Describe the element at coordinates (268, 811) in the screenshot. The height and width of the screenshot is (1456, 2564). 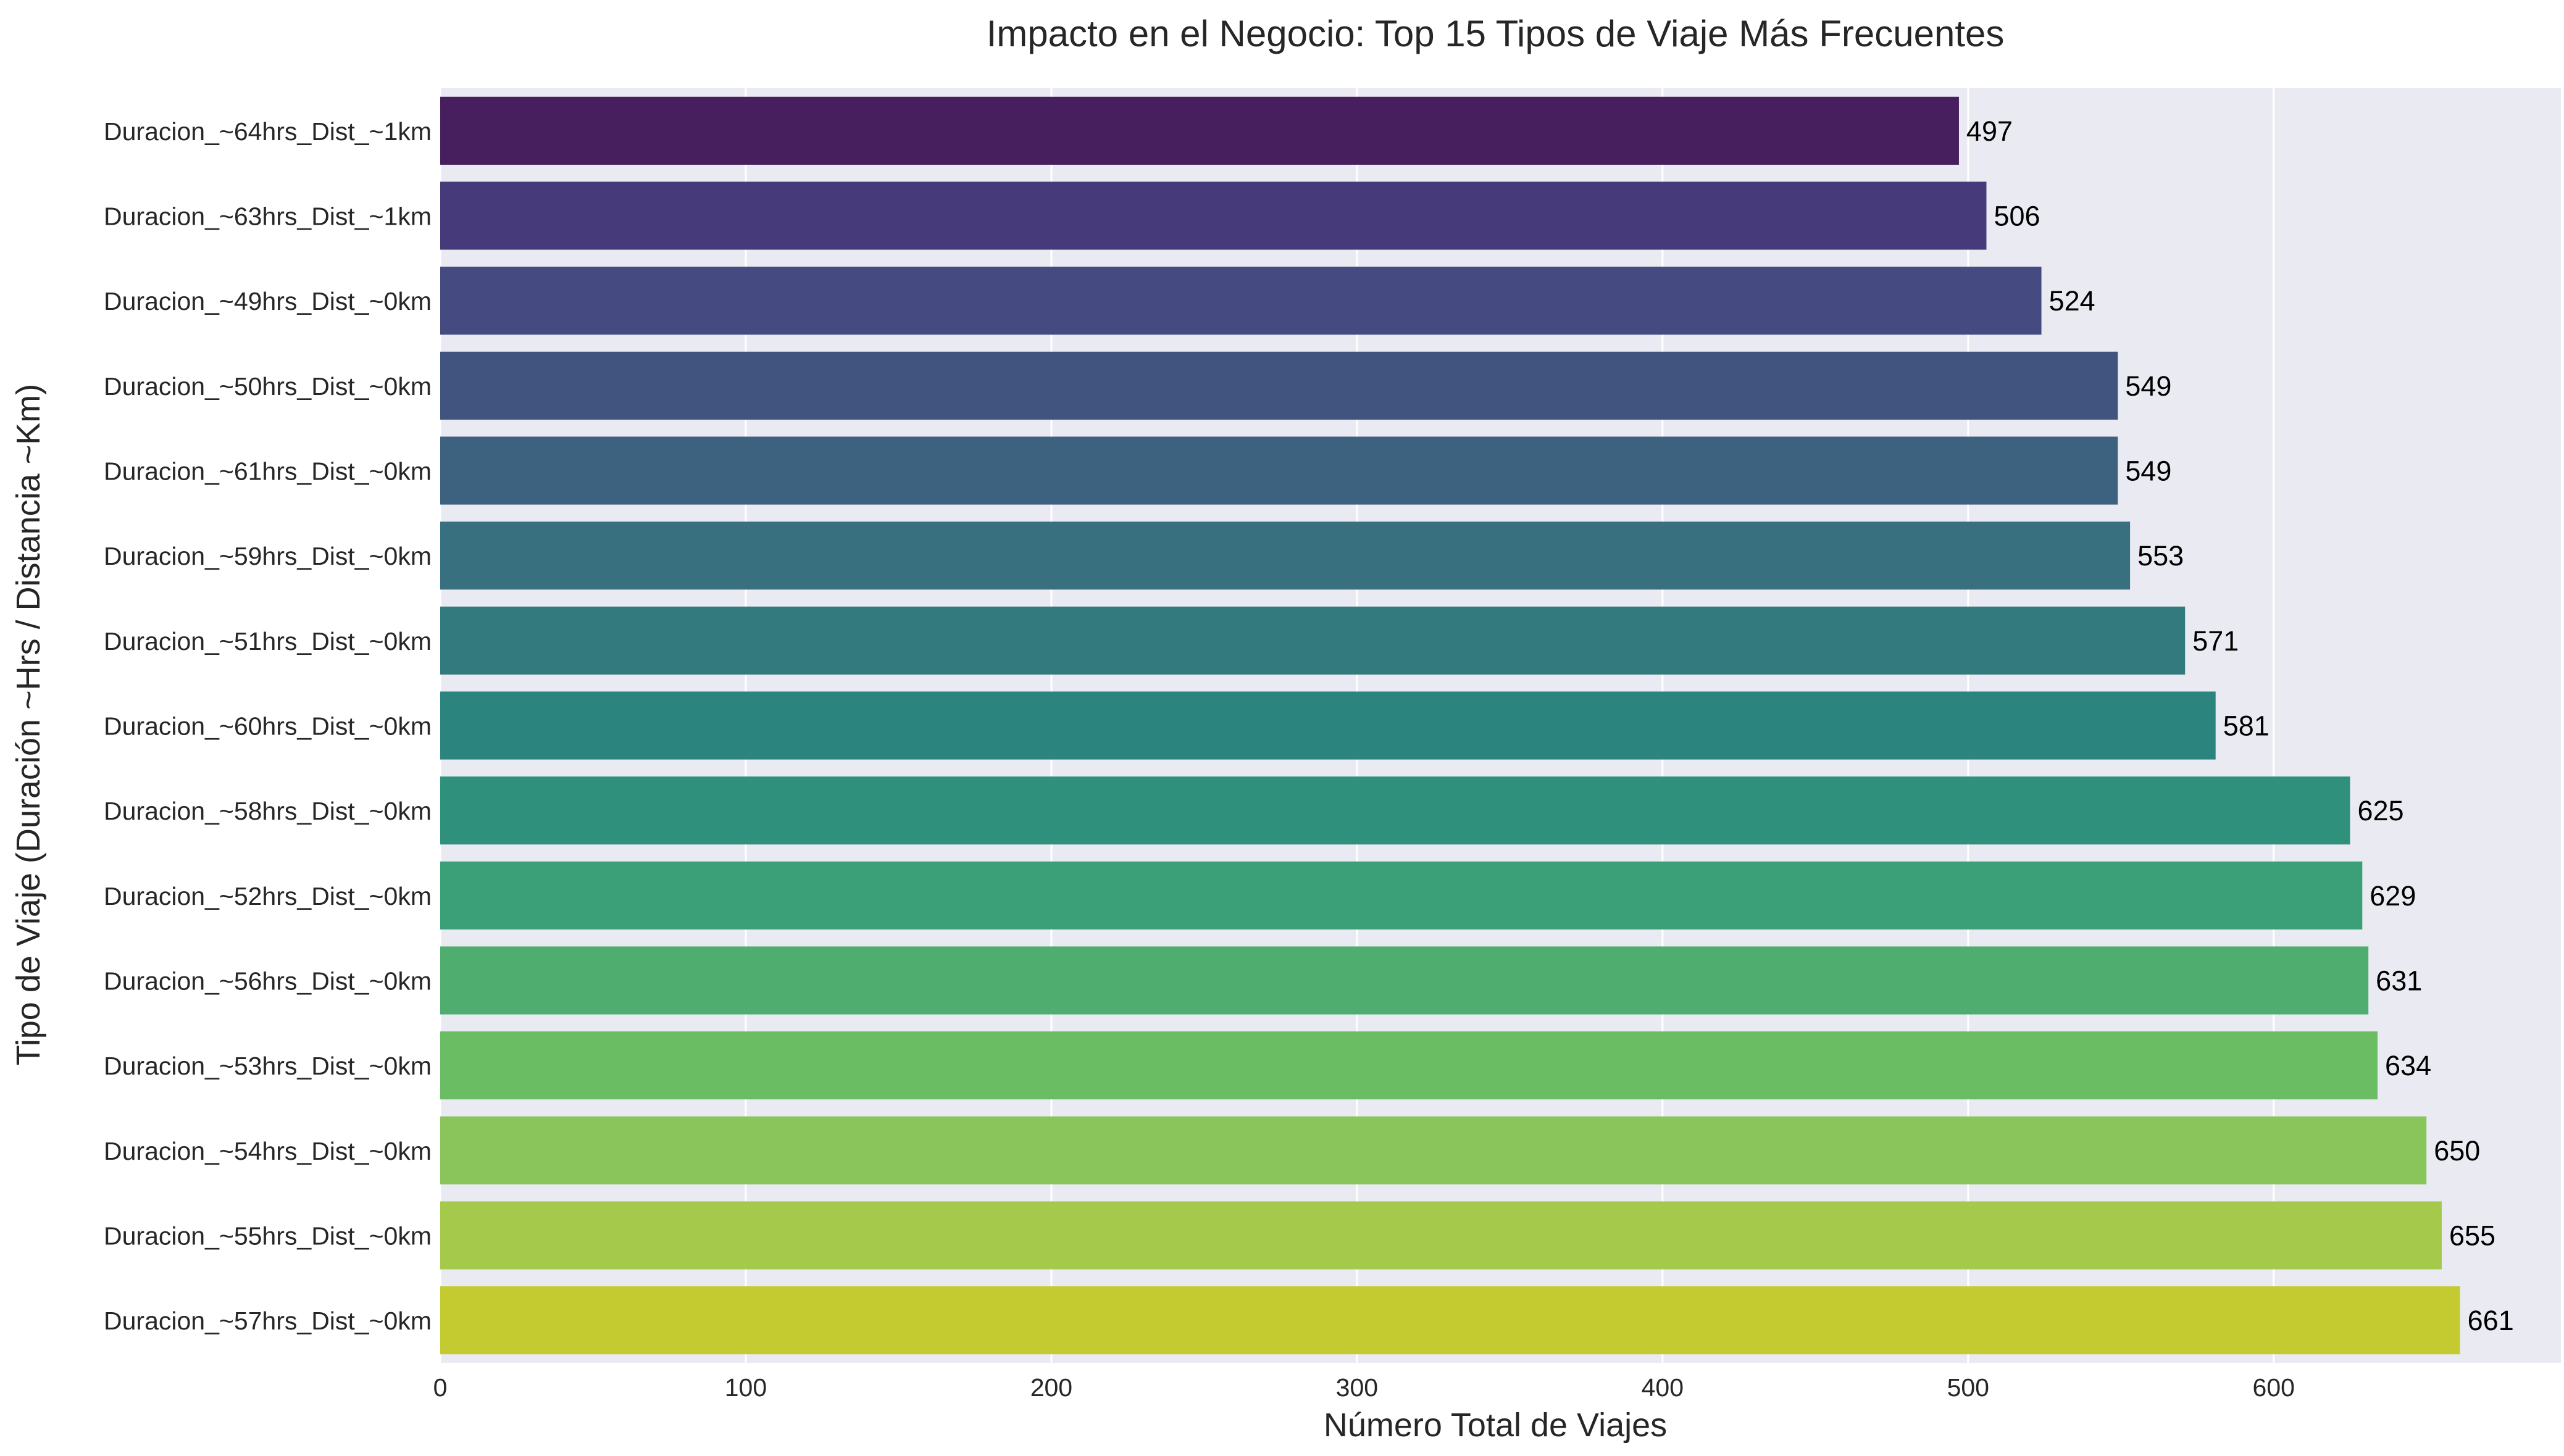
I see `y-tick-label: Duracion_~58hrs_Dist_~0km` at that location.